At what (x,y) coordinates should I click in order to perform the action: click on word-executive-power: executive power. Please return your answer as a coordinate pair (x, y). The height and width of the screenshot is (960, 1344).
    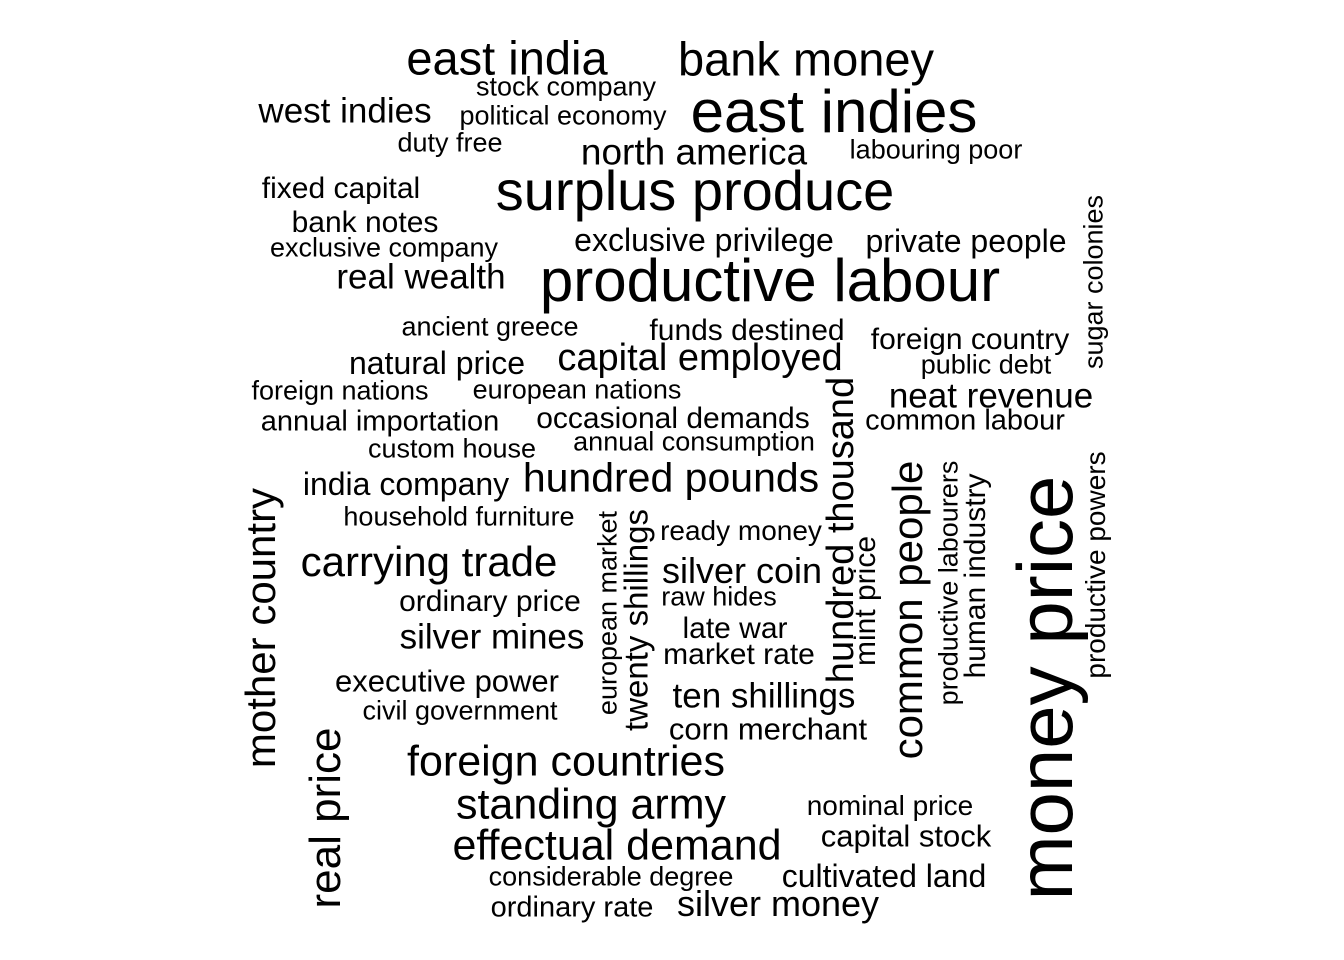
    Looking at the image, I should click on (447, 681).